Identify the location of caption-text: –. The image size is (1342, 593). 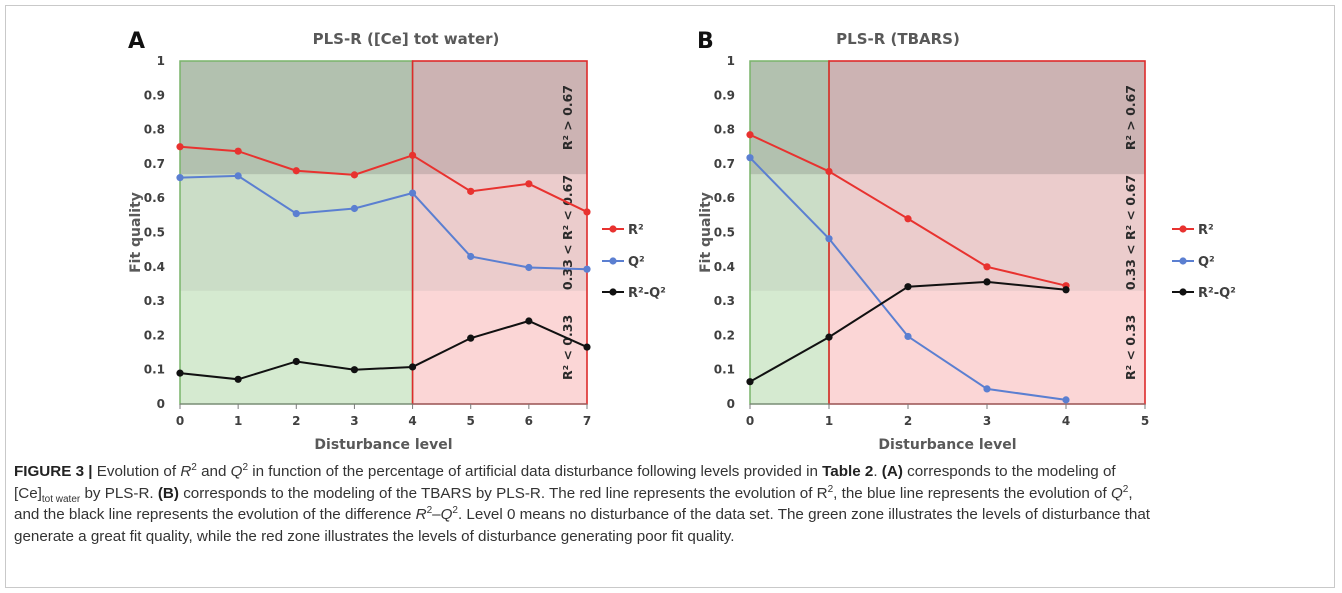
(436, 514).